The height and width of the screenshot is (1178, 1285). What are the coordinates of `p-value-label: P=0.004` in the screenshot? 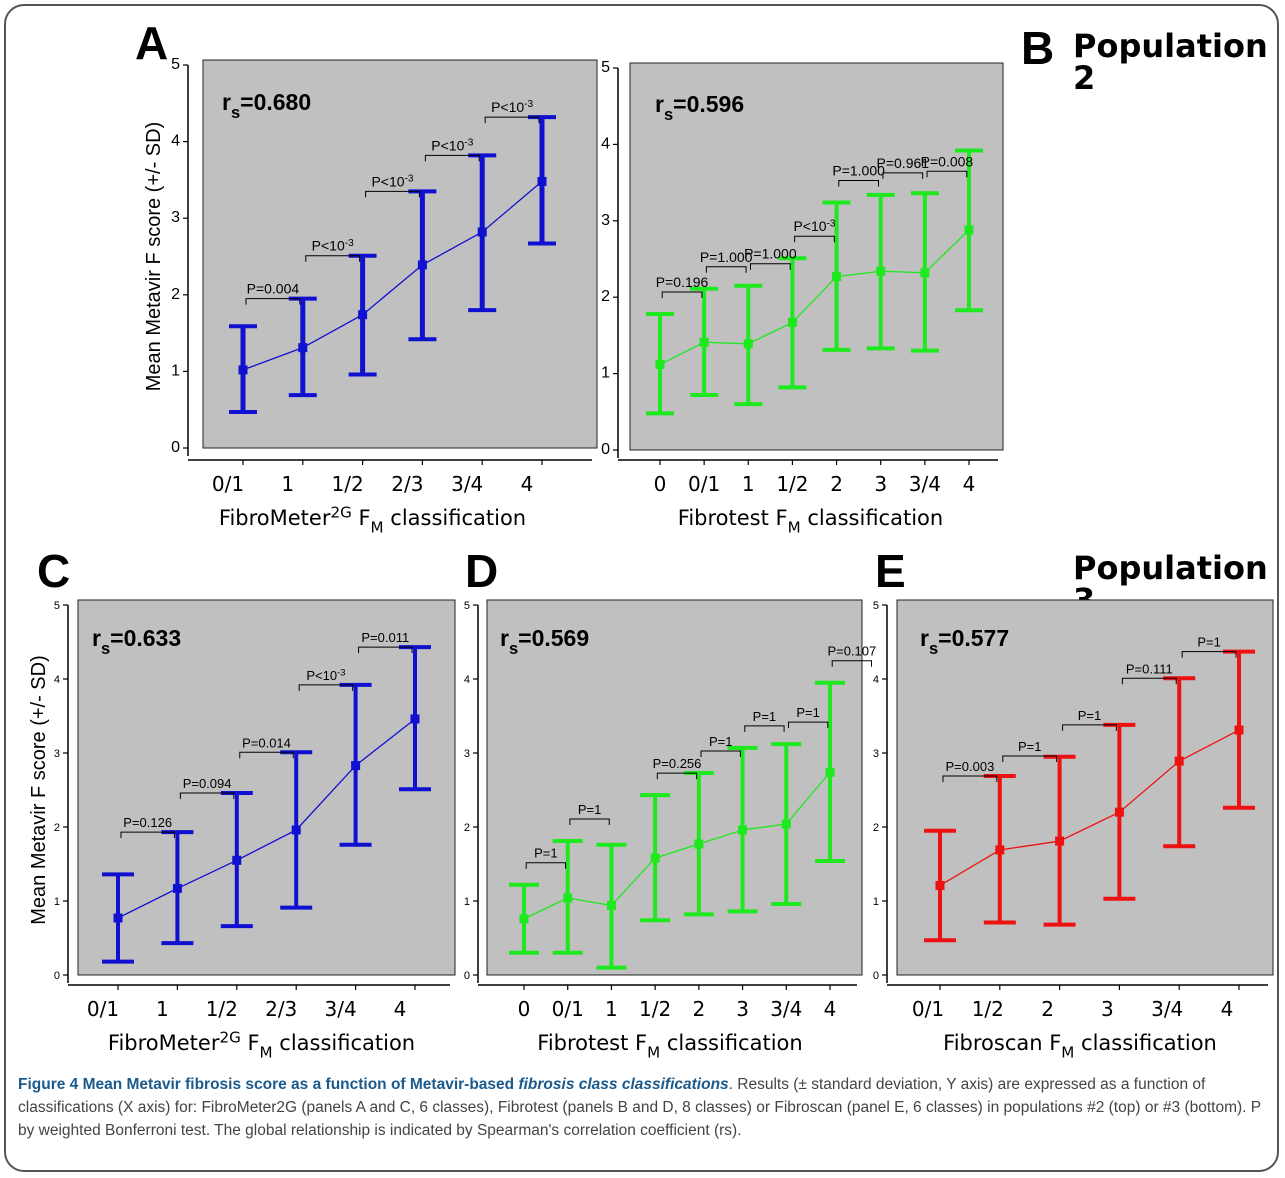 It's located at (273, 289).